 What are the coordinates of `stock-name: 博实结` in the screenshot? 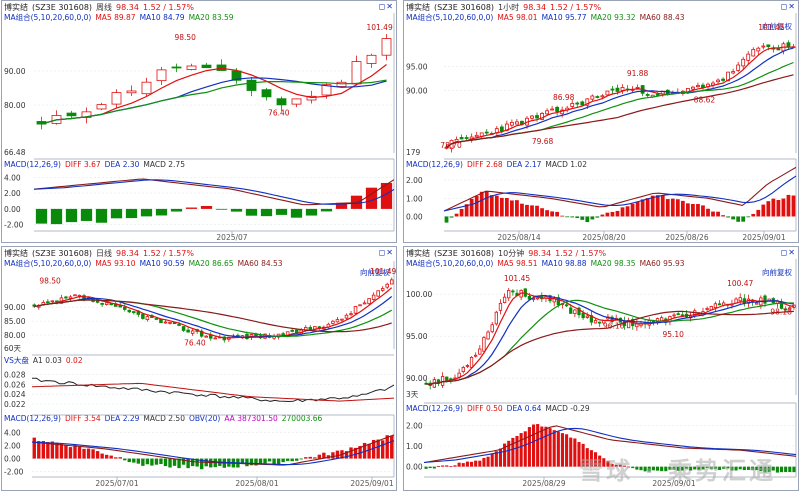 It's located at (418, 7).